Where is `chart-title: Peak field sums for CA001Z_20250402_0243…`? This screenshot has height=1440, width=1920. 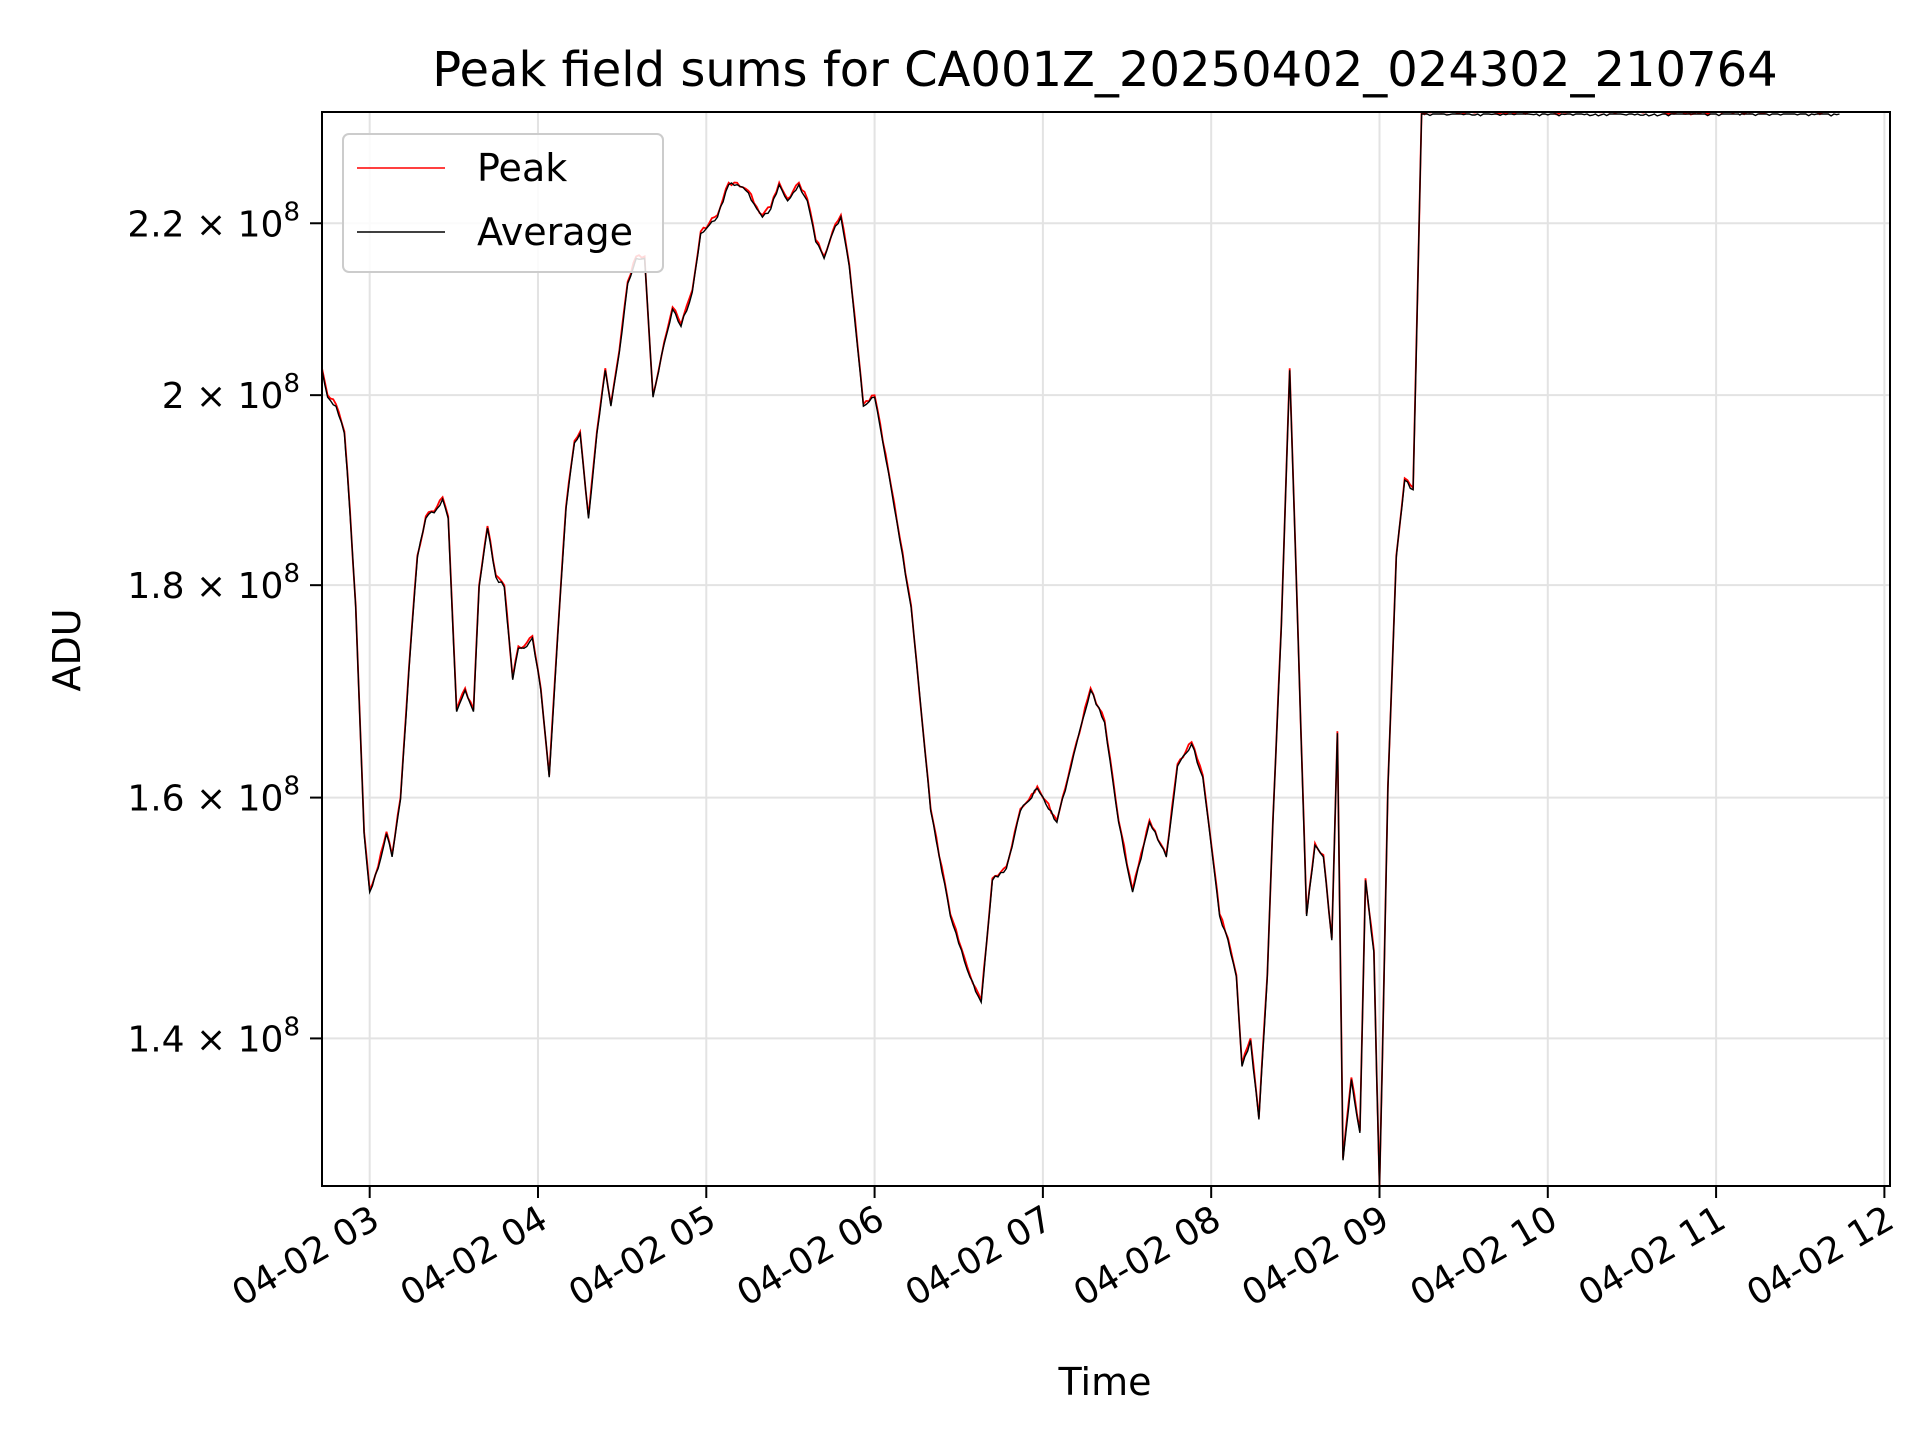
chart-title: Peak field sums for CA001Z_20250402_0243… is located at coordinates (1104, 70).